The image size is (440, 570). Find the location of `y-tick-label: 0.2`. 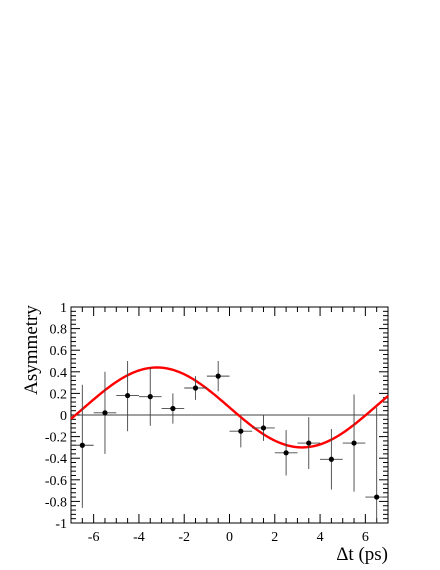

y-tick-label: 0.2 is located at coordinates (59, 394).